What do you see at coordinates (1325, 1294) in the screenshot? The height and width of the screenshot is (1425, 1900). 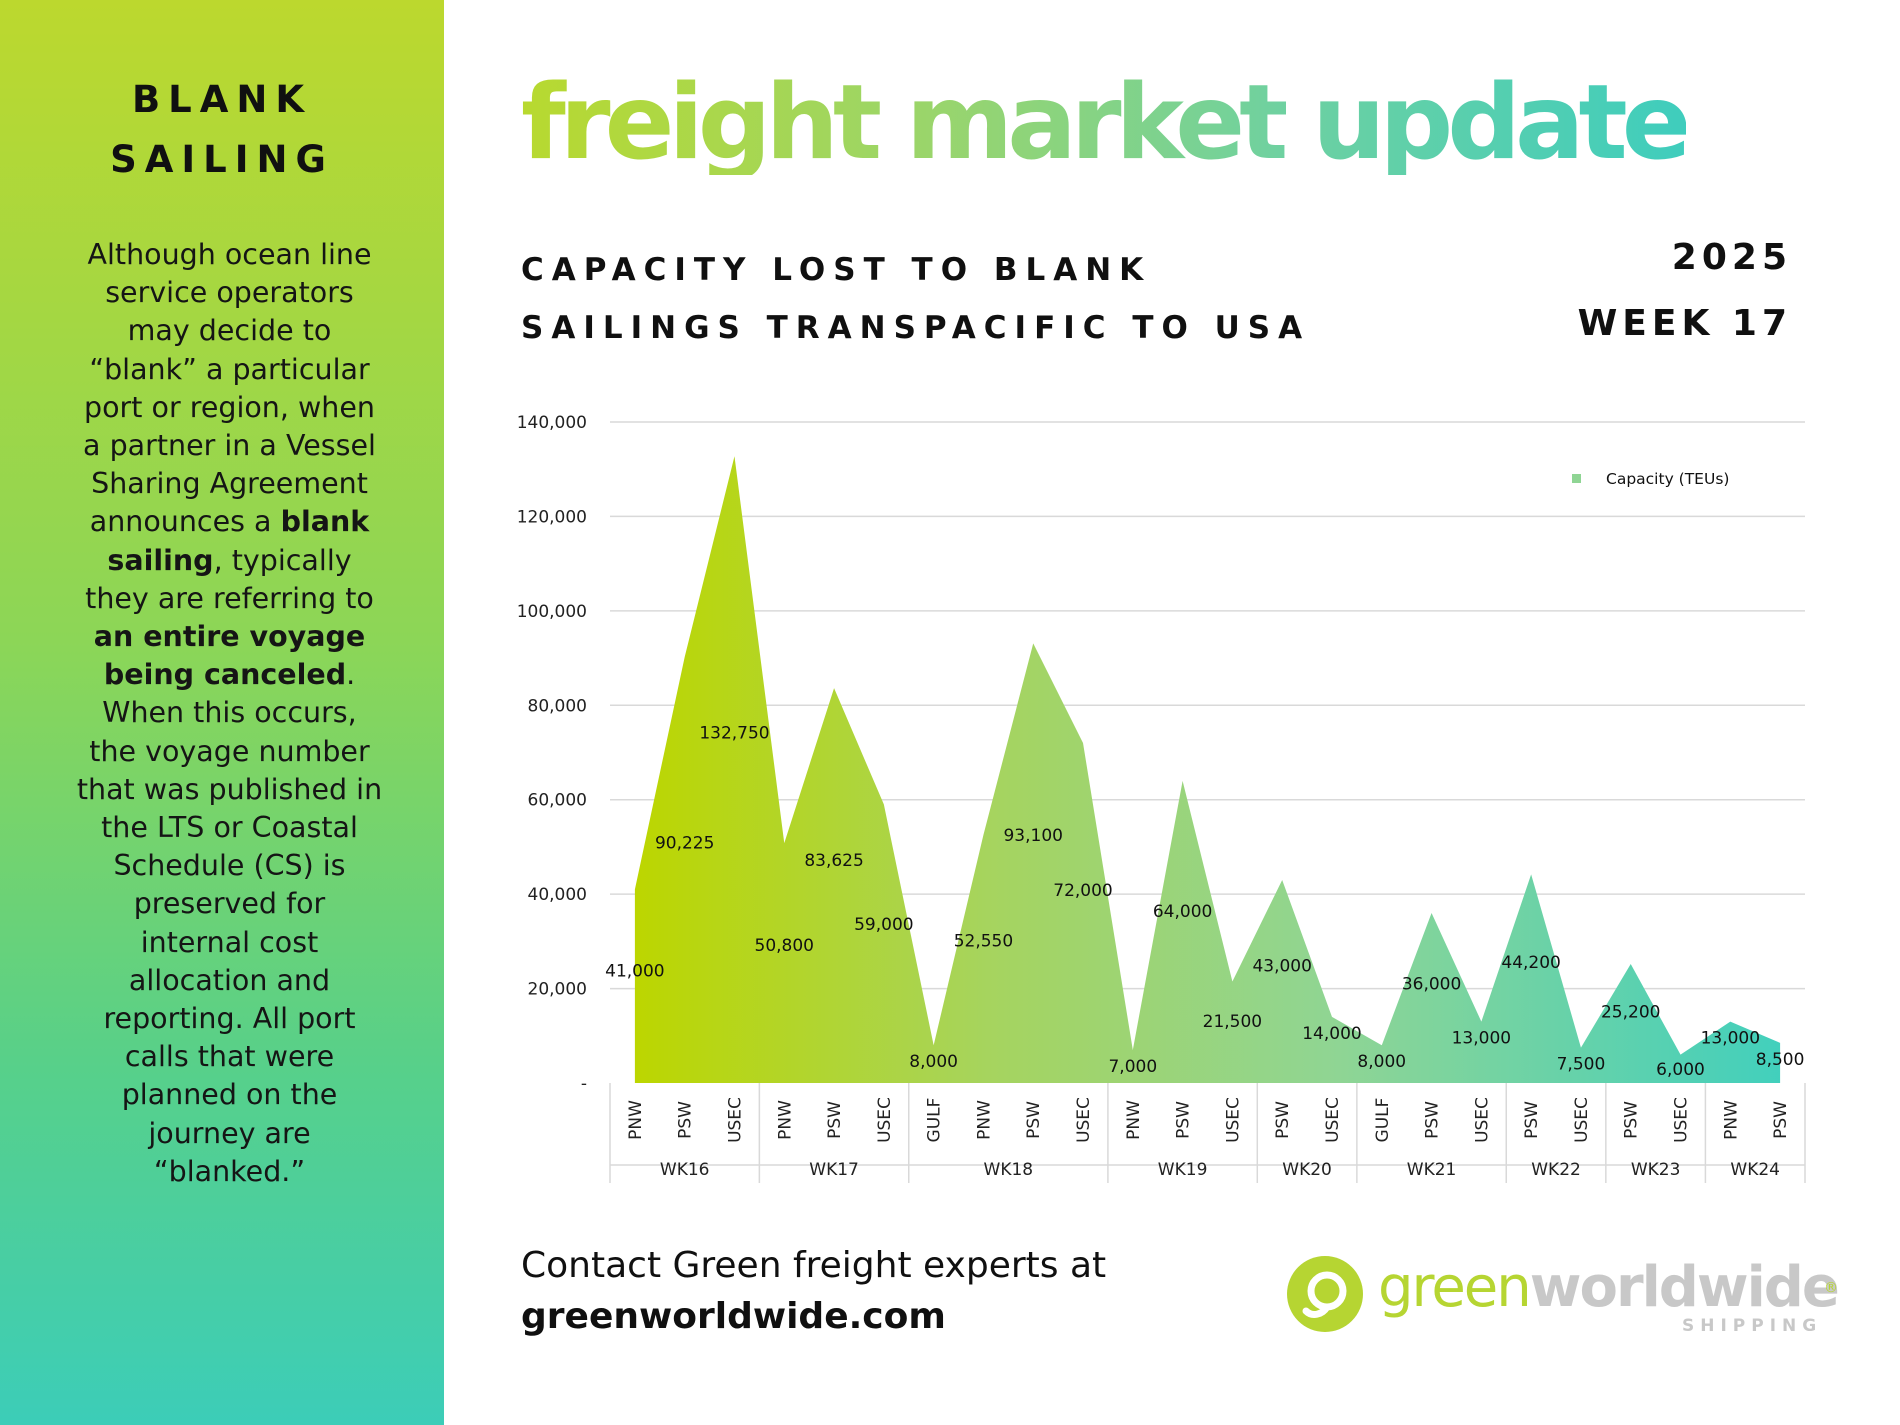 I see `greenworldwide-logo-icon` at bounding box center [1325, 1294].